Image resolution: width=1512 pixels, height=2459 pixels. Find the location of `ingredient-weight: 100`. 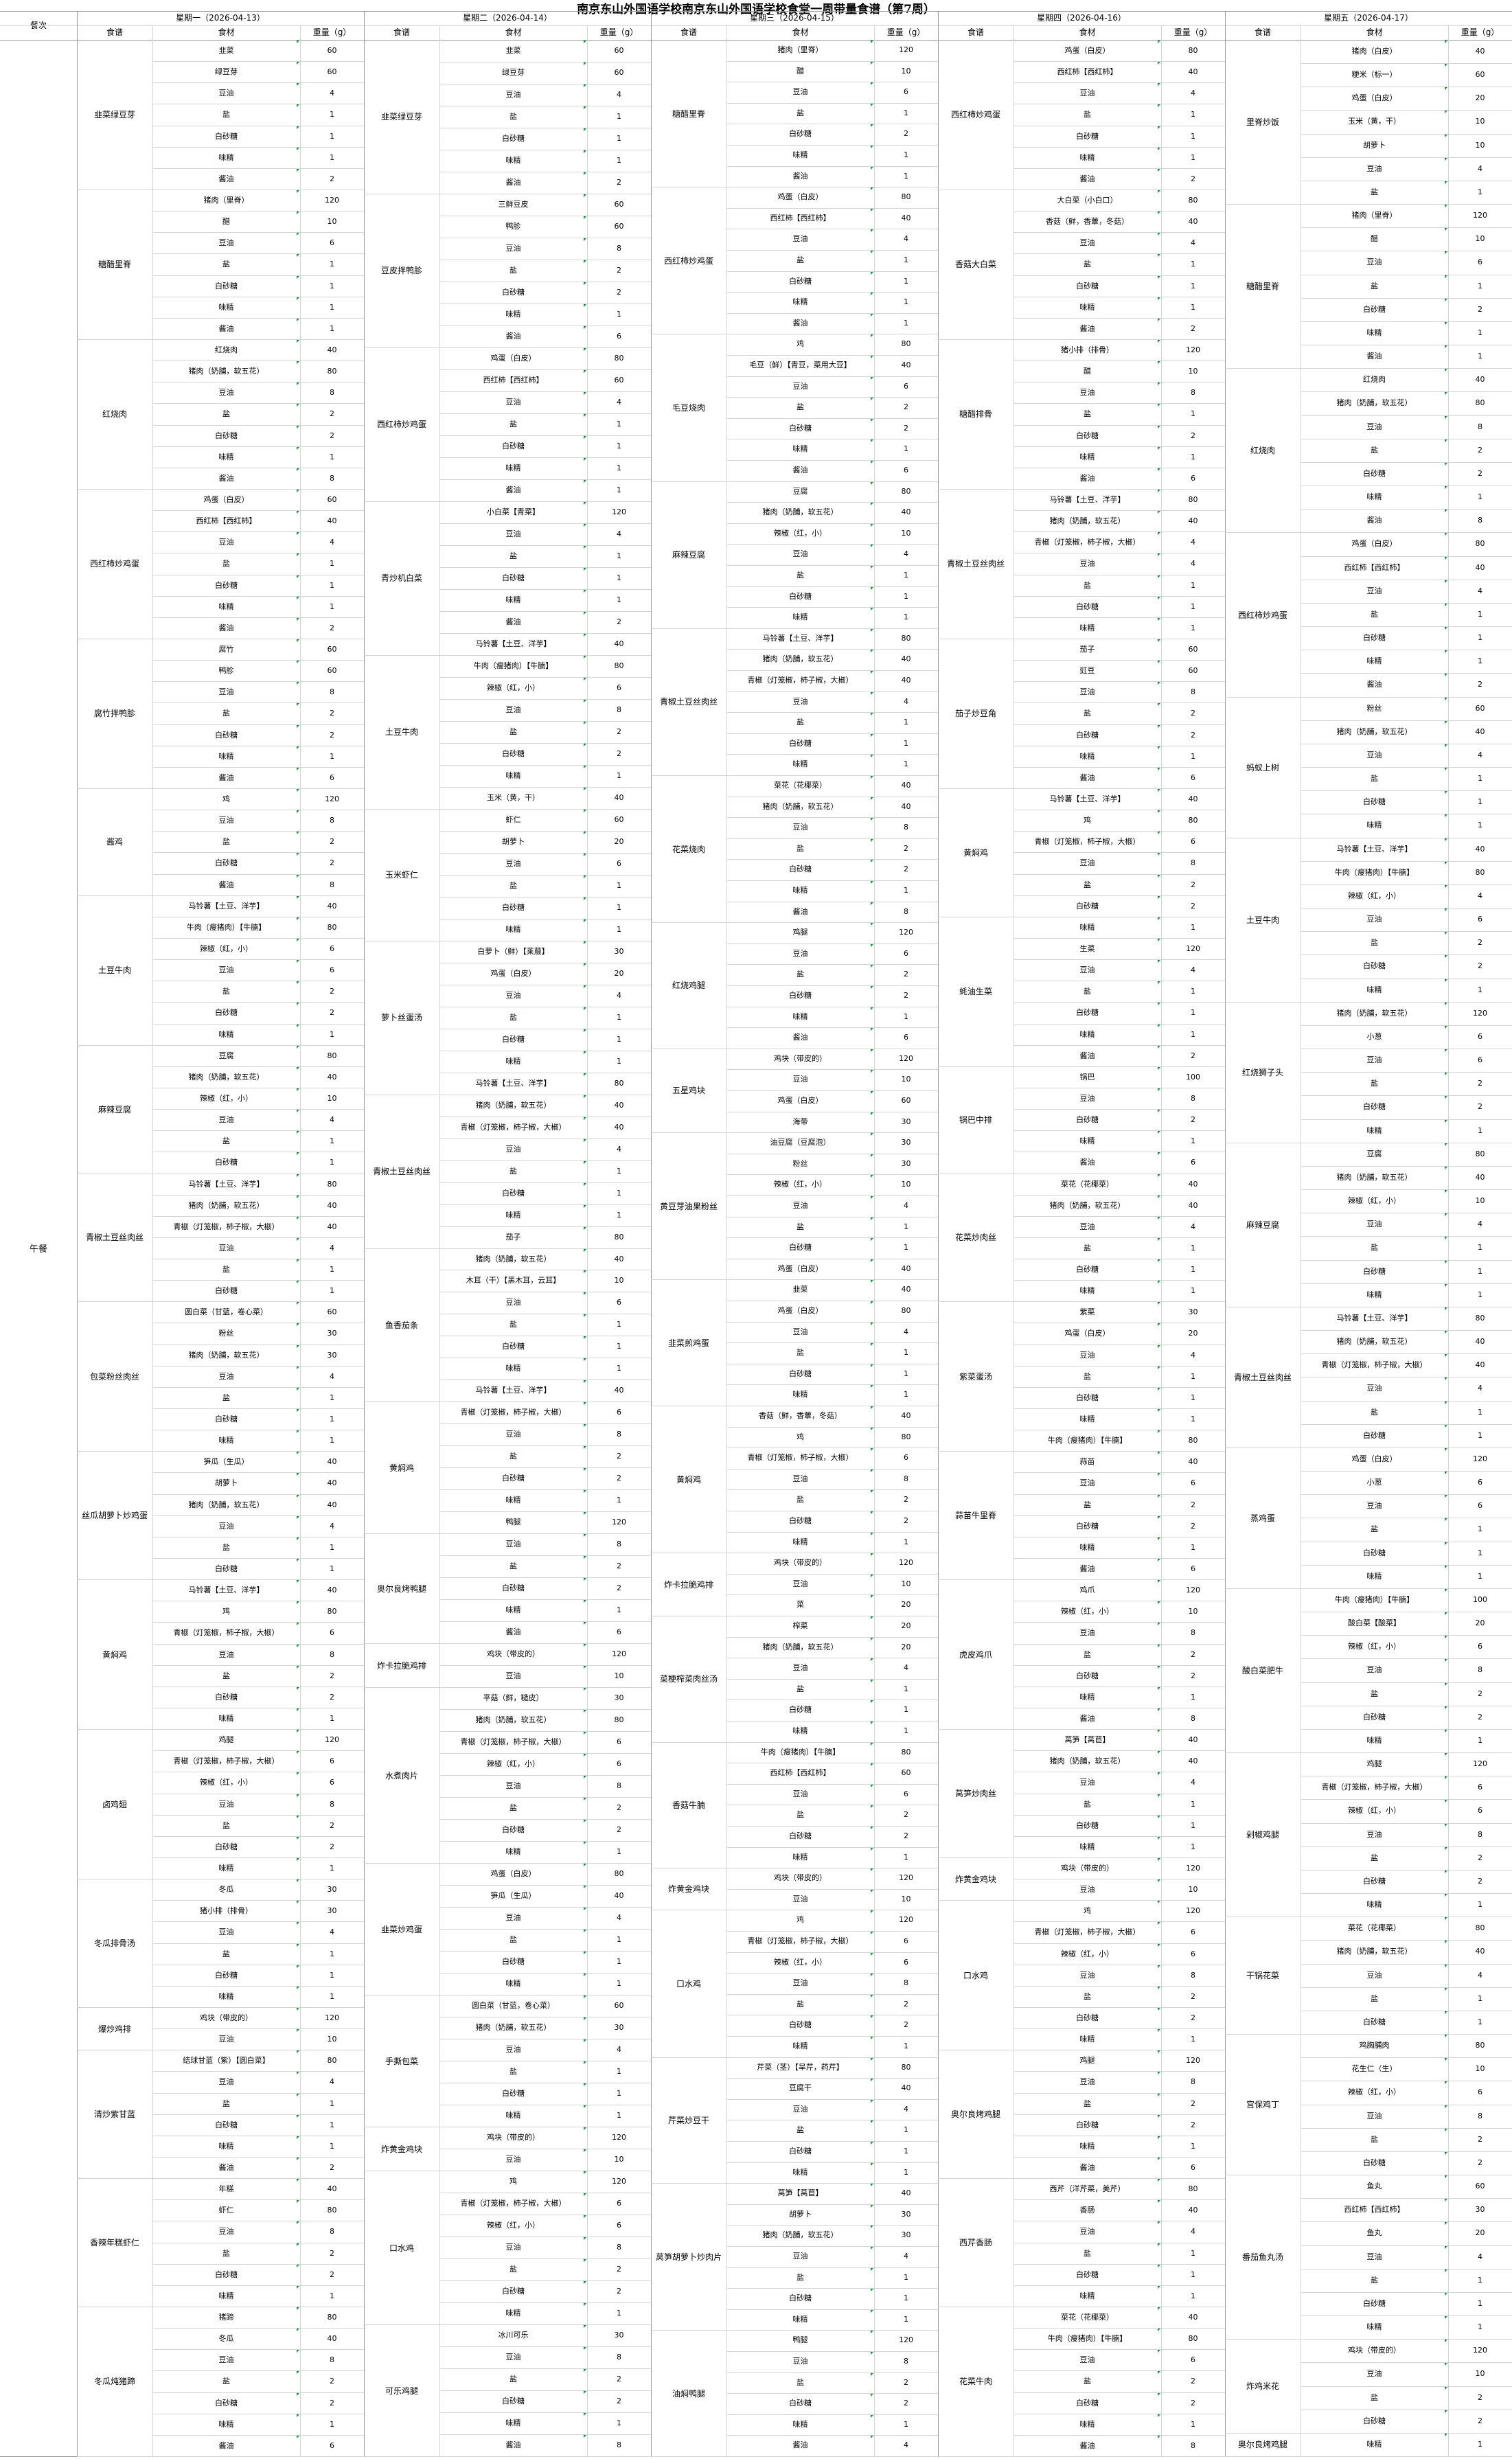

ingredient-weight: 100 is located at coordinates (1480, 1599).